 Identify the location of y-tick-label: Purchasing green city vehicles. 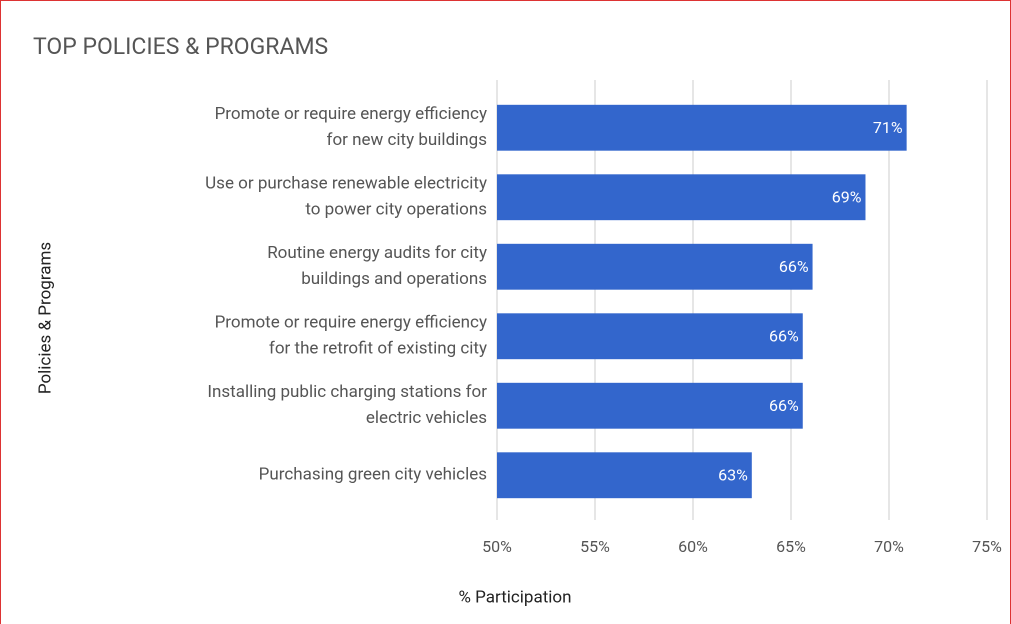
(373, 475).